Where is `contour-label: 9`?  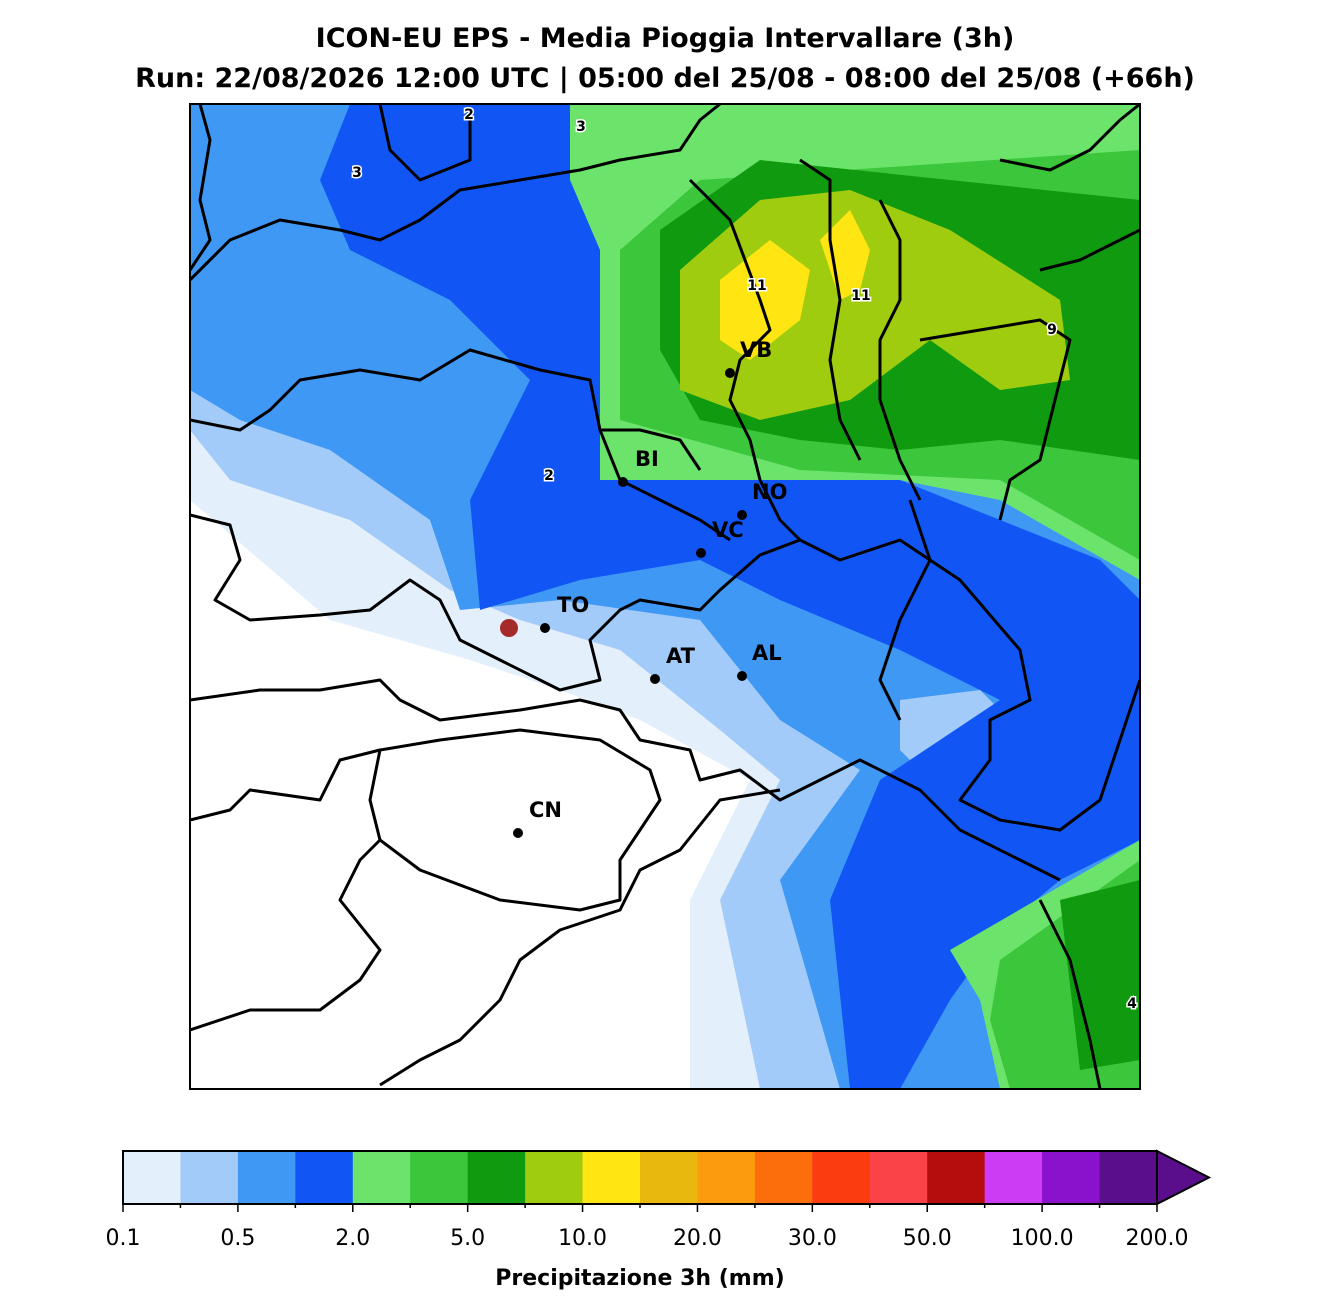
contour-label: 9 is located at coordinates (1052, 330).